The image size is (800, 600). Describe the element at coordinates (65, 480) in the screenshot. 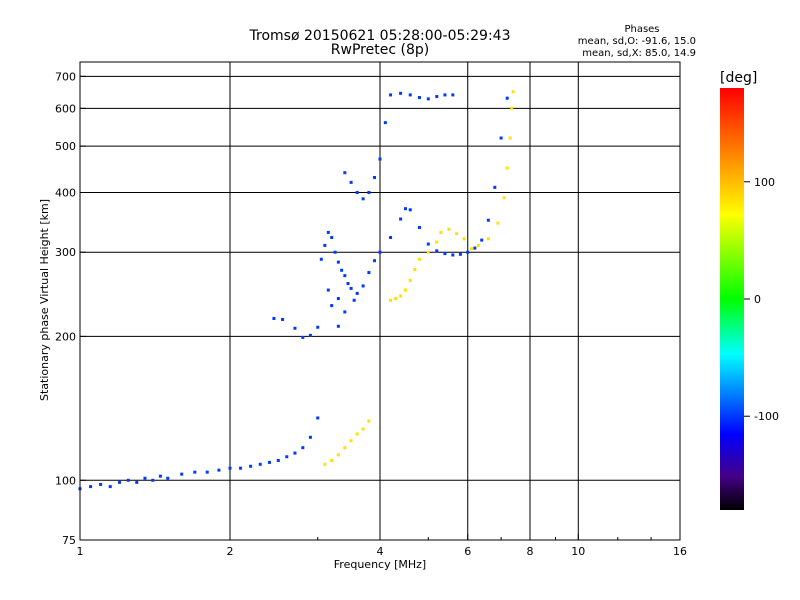

I see `y-tick-label: 100` at that location.